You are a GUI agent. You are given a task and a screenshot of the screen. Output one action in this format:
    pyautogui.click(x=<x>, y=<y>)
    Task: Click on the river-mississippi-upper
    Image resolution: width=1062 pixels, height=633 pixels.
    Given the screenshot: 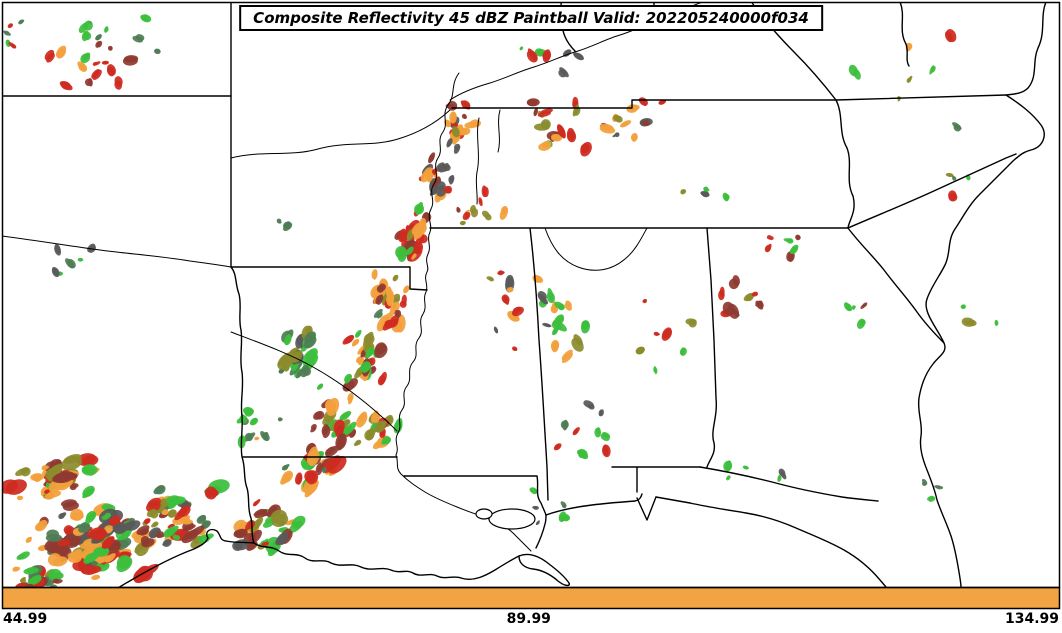 What is the action you would take?
    pyautogui.click(x=427, y=264)
    